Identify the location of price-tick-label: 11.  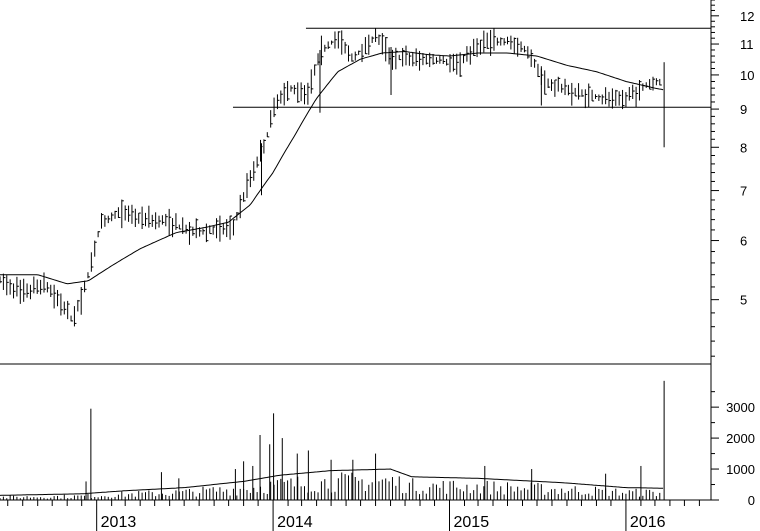
(747, 44).